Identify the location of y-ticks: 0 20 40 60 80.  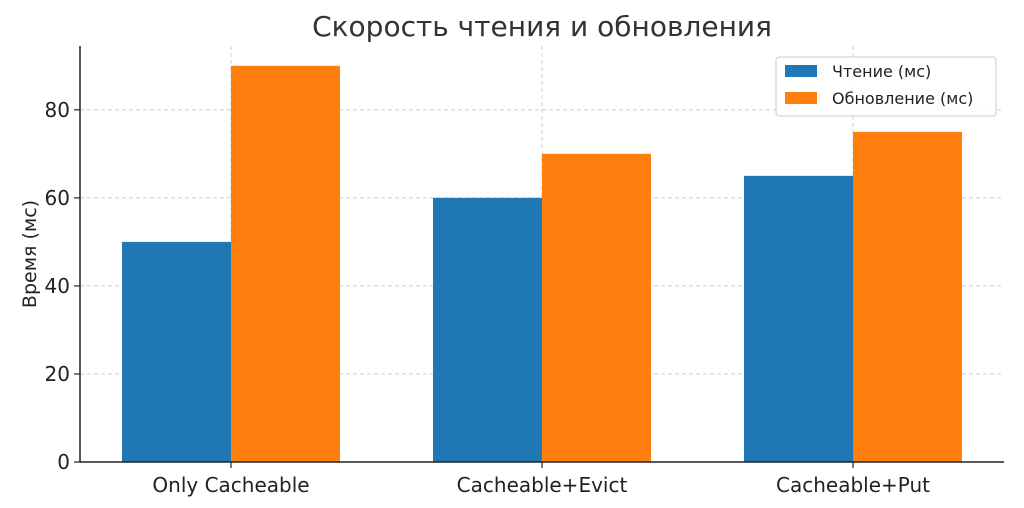
(62, 286).